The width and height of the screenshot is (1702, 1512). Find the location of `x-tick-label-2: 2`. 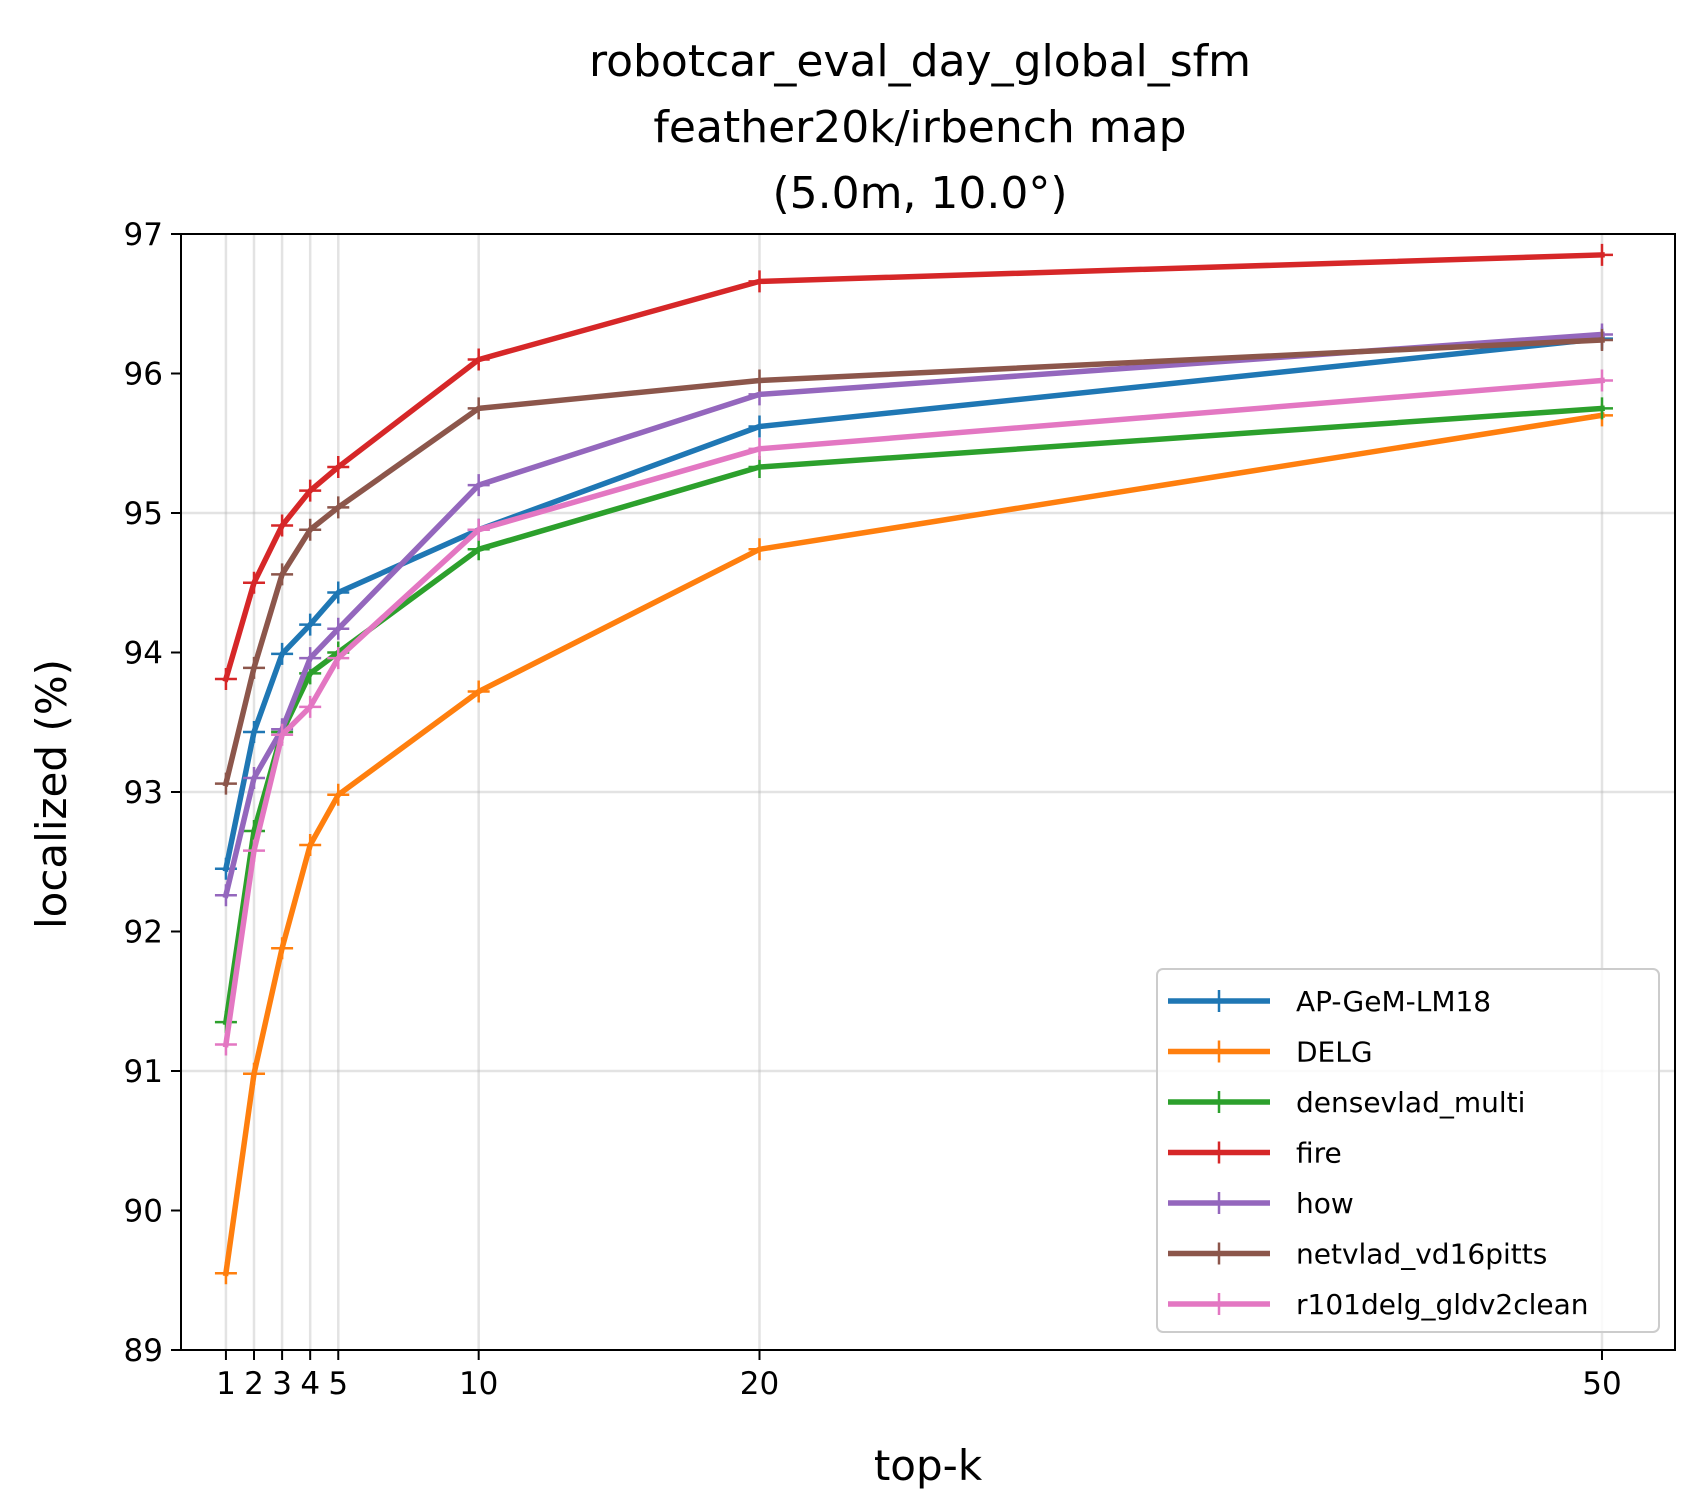

x-tick-label-2: 2 is located at coordinates (254, 1384).